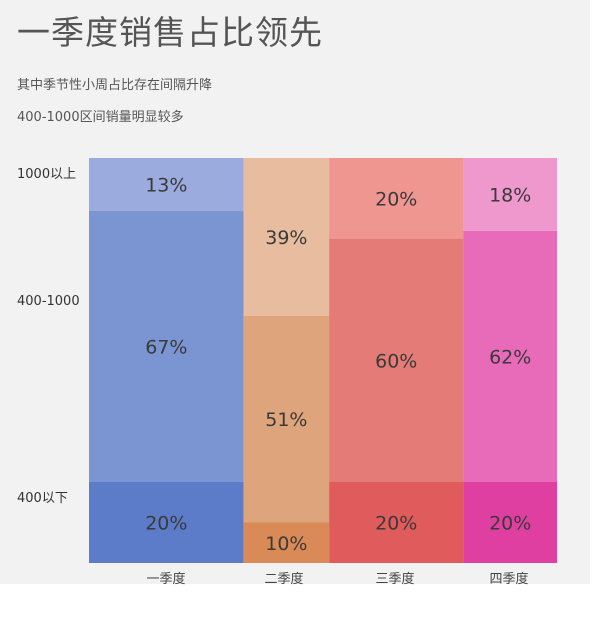 The image size is (596, 644). I want to click on bar-segment-q1-low, so click(166, 522).